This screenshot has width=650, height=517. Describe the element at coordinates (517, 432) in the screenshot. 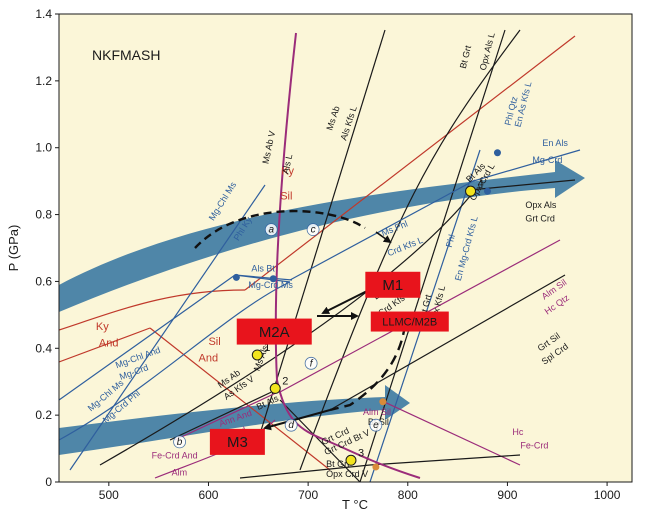

I see `reaction-label-48: Hc` at that location.